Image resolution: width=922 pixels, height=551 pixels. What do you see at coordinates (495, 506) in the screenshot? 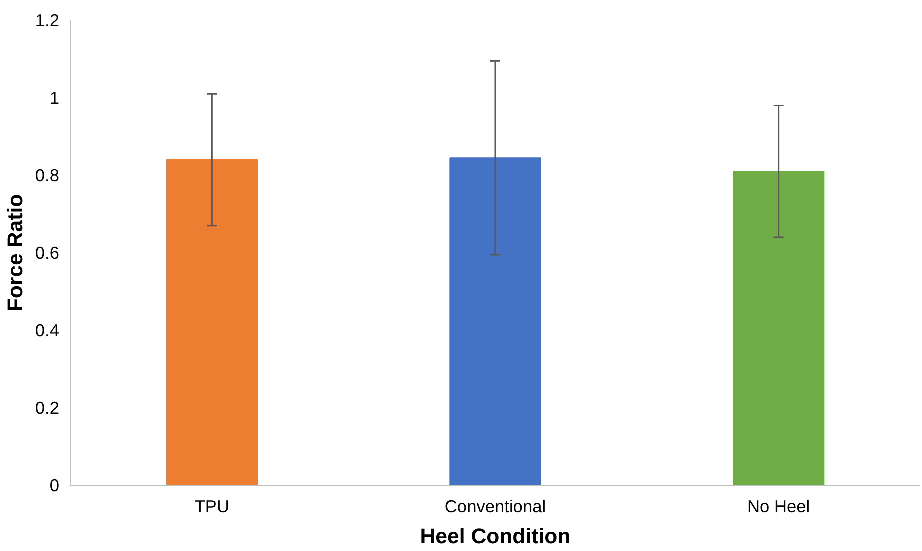
I see `x-tick-label: Conventional` at bounding box center [495, 506].